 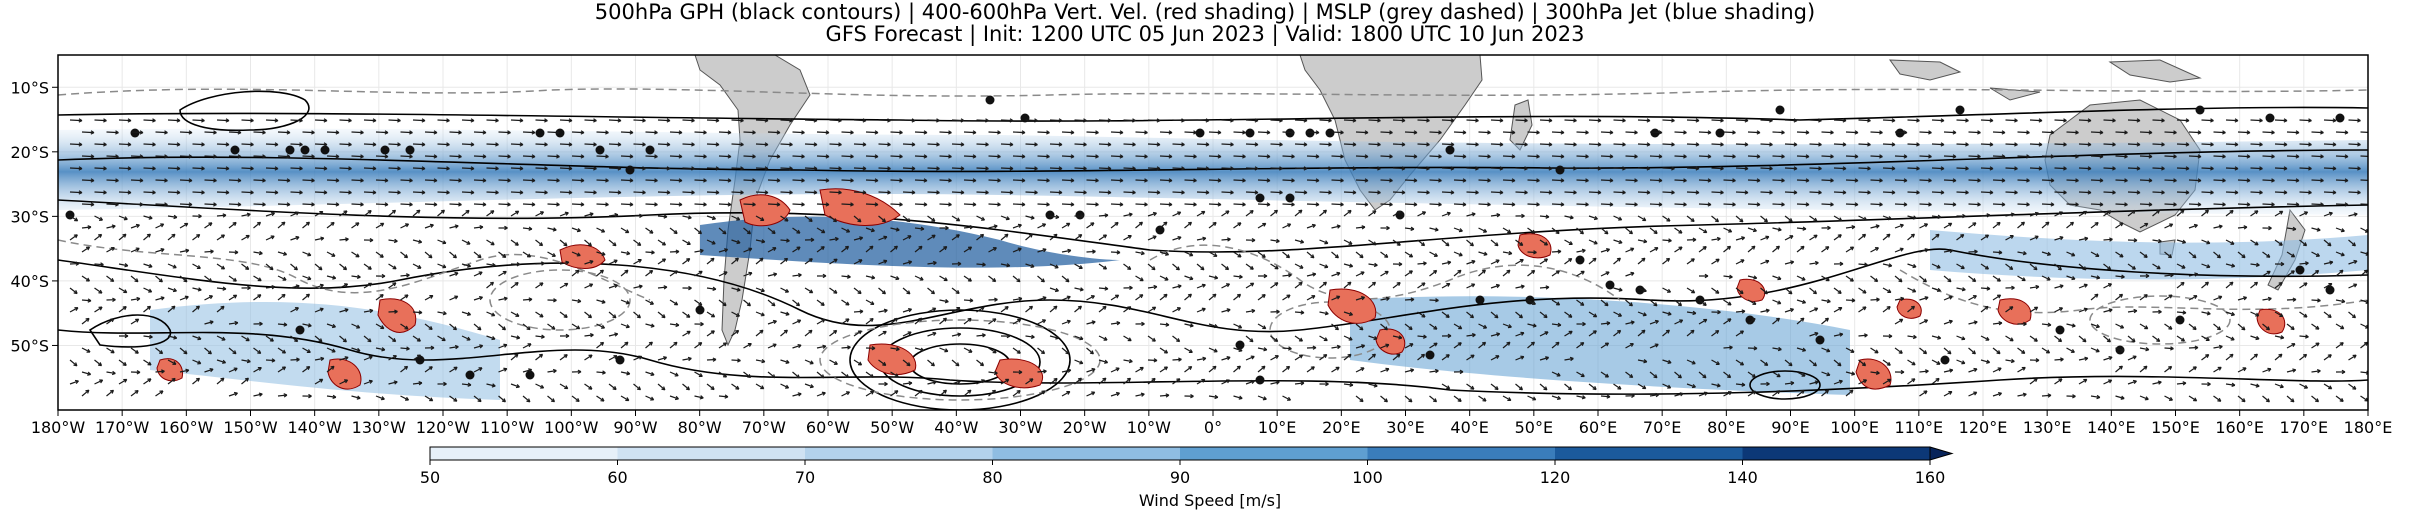 I want to click on colorbar-tick-label: 120, so click(x=1555, y=477).